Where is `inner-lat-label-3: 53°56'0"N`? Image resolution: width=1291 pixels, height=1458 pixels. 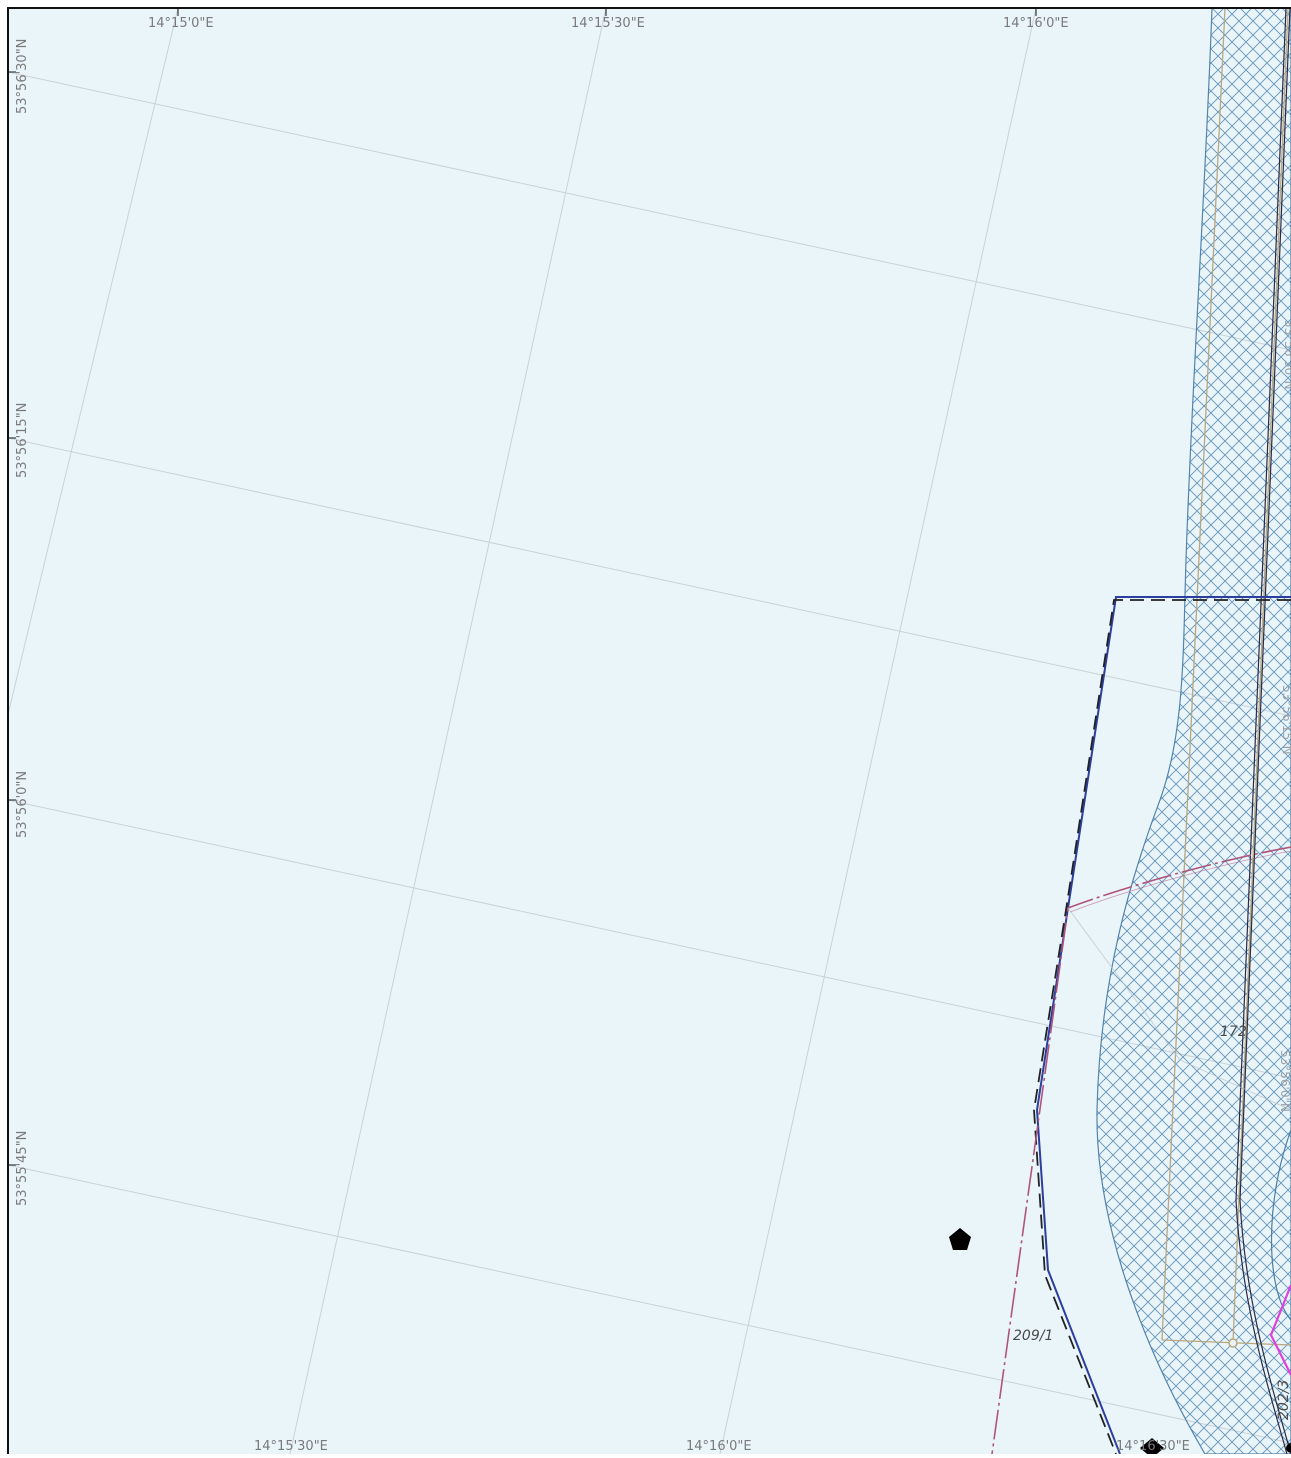 inner-lat-label-3: 53°56'0"N is located at coordinates (1284, 1081).